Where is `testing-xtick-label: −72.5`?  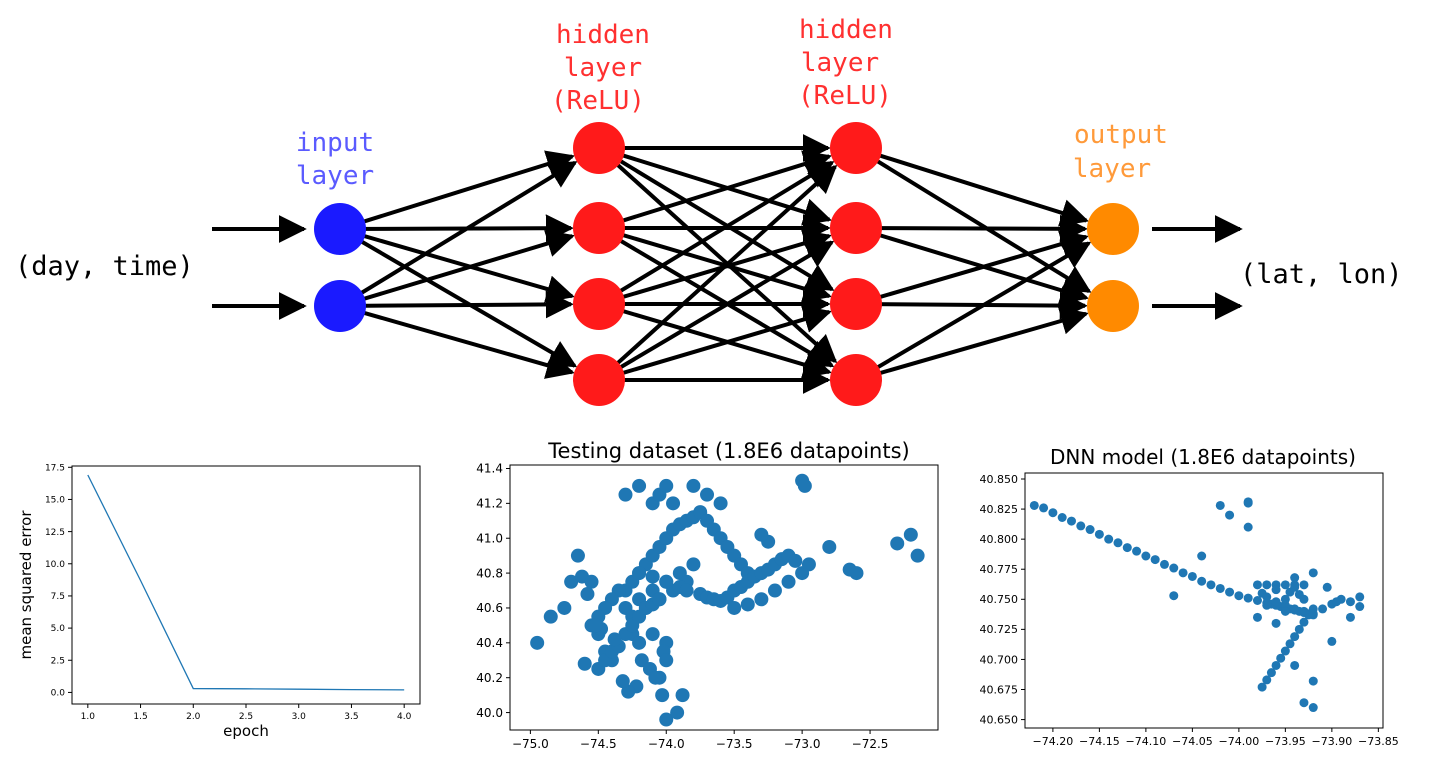
testing-xtick-label: −72.5 is located at coordinates (870, 744).